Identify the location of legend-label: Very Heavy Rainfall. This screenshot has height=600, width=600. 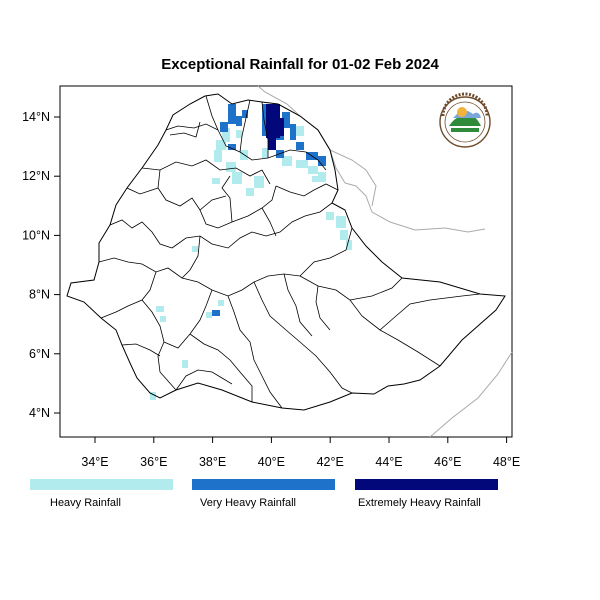
(248, 503).